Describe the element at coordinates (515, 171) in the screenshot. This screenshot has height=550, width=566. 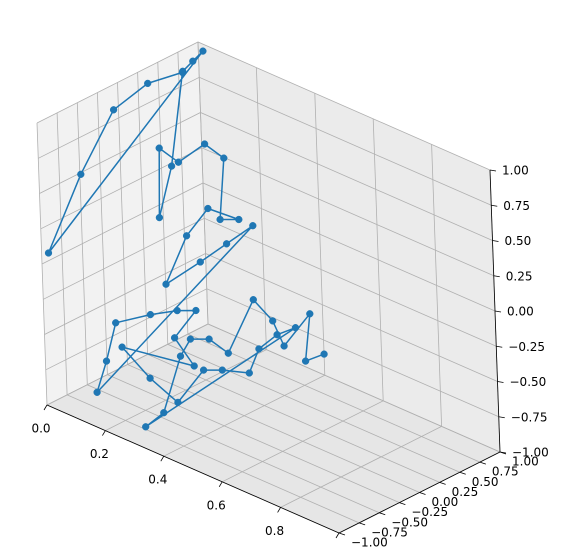
I see `z-tick-label: 1.00` at that location.